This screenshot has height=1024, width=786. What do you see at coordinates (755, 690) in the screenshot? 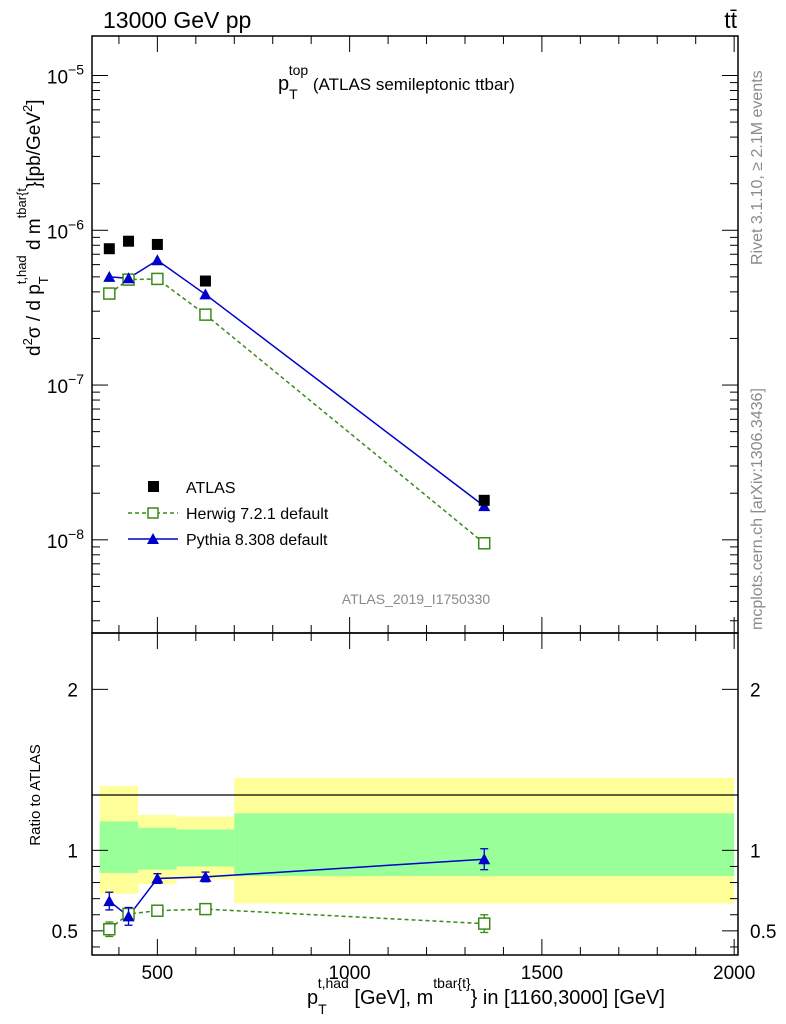
I see `ratio-y-tick-label-right: 2` at bounding box center [755, 690].